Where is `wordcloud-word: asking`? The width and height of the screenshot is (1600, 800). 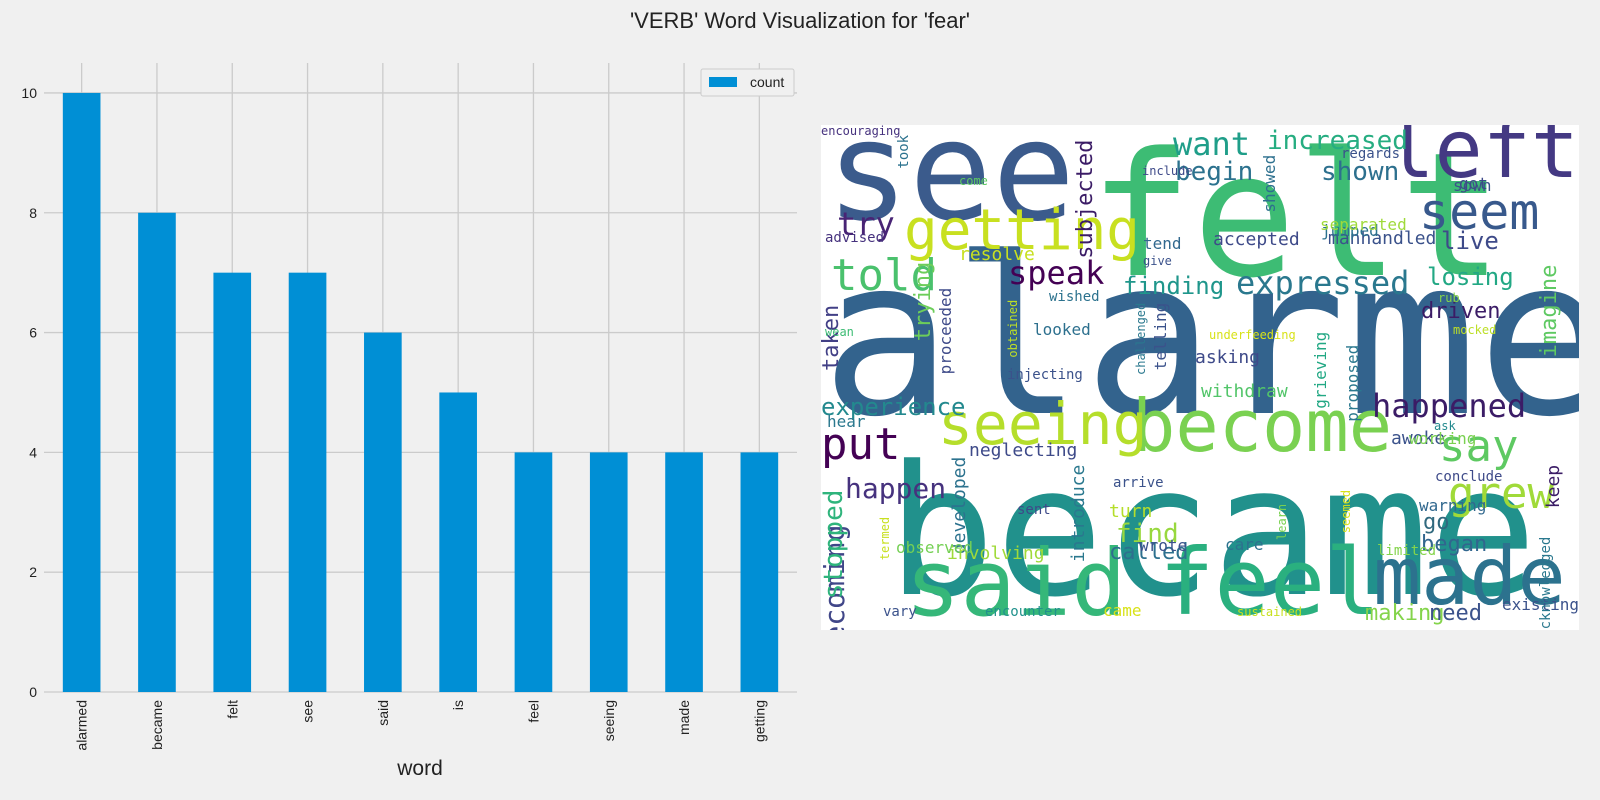 wordcloud-word: asking is located at coordinates (1228, 357).